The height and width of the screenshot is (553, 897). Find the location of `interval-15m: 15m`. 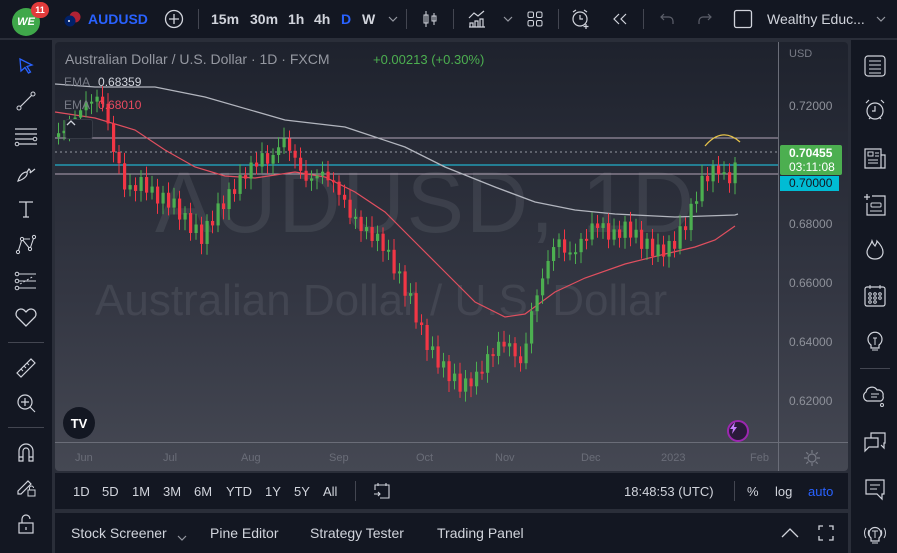

interval-15m: 15m is located at coordinates (225, 19).